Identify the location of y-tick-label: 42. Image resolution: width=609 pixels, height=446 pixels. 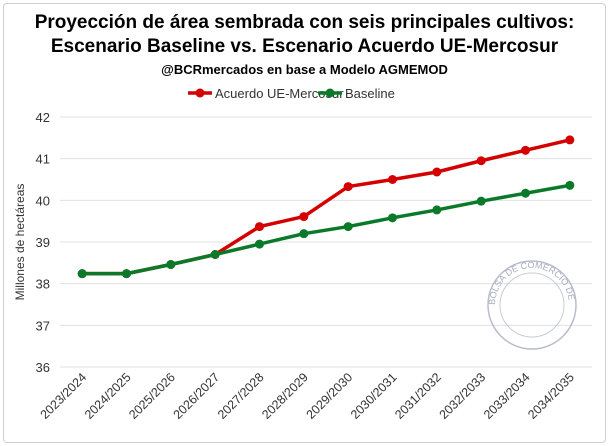
(43, 117).